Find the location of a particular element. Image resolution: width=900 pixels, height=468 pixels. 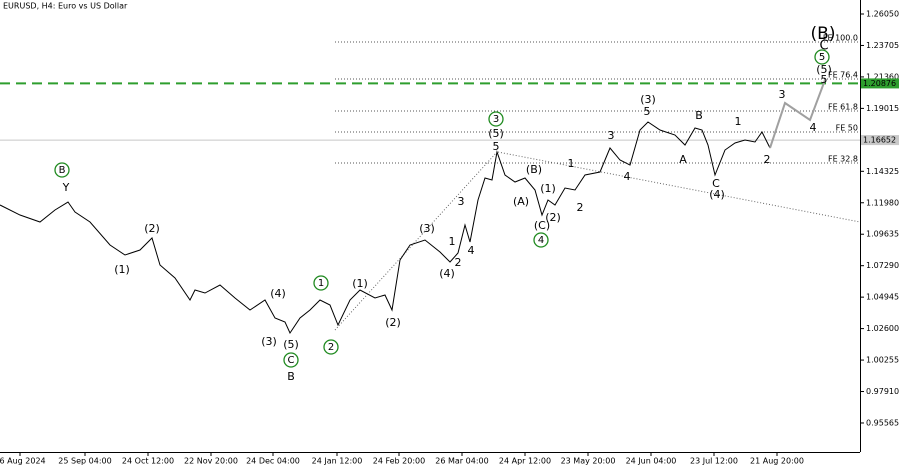

price-tag-label: 1.20876 is located at coordinates (879, 83).